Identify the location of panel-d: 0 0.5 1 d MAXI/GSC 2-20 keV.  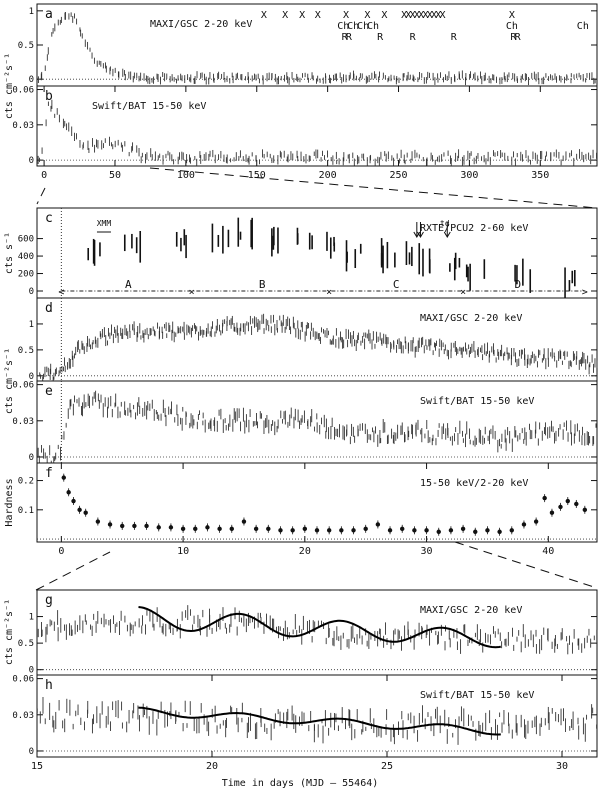
(308, 339).